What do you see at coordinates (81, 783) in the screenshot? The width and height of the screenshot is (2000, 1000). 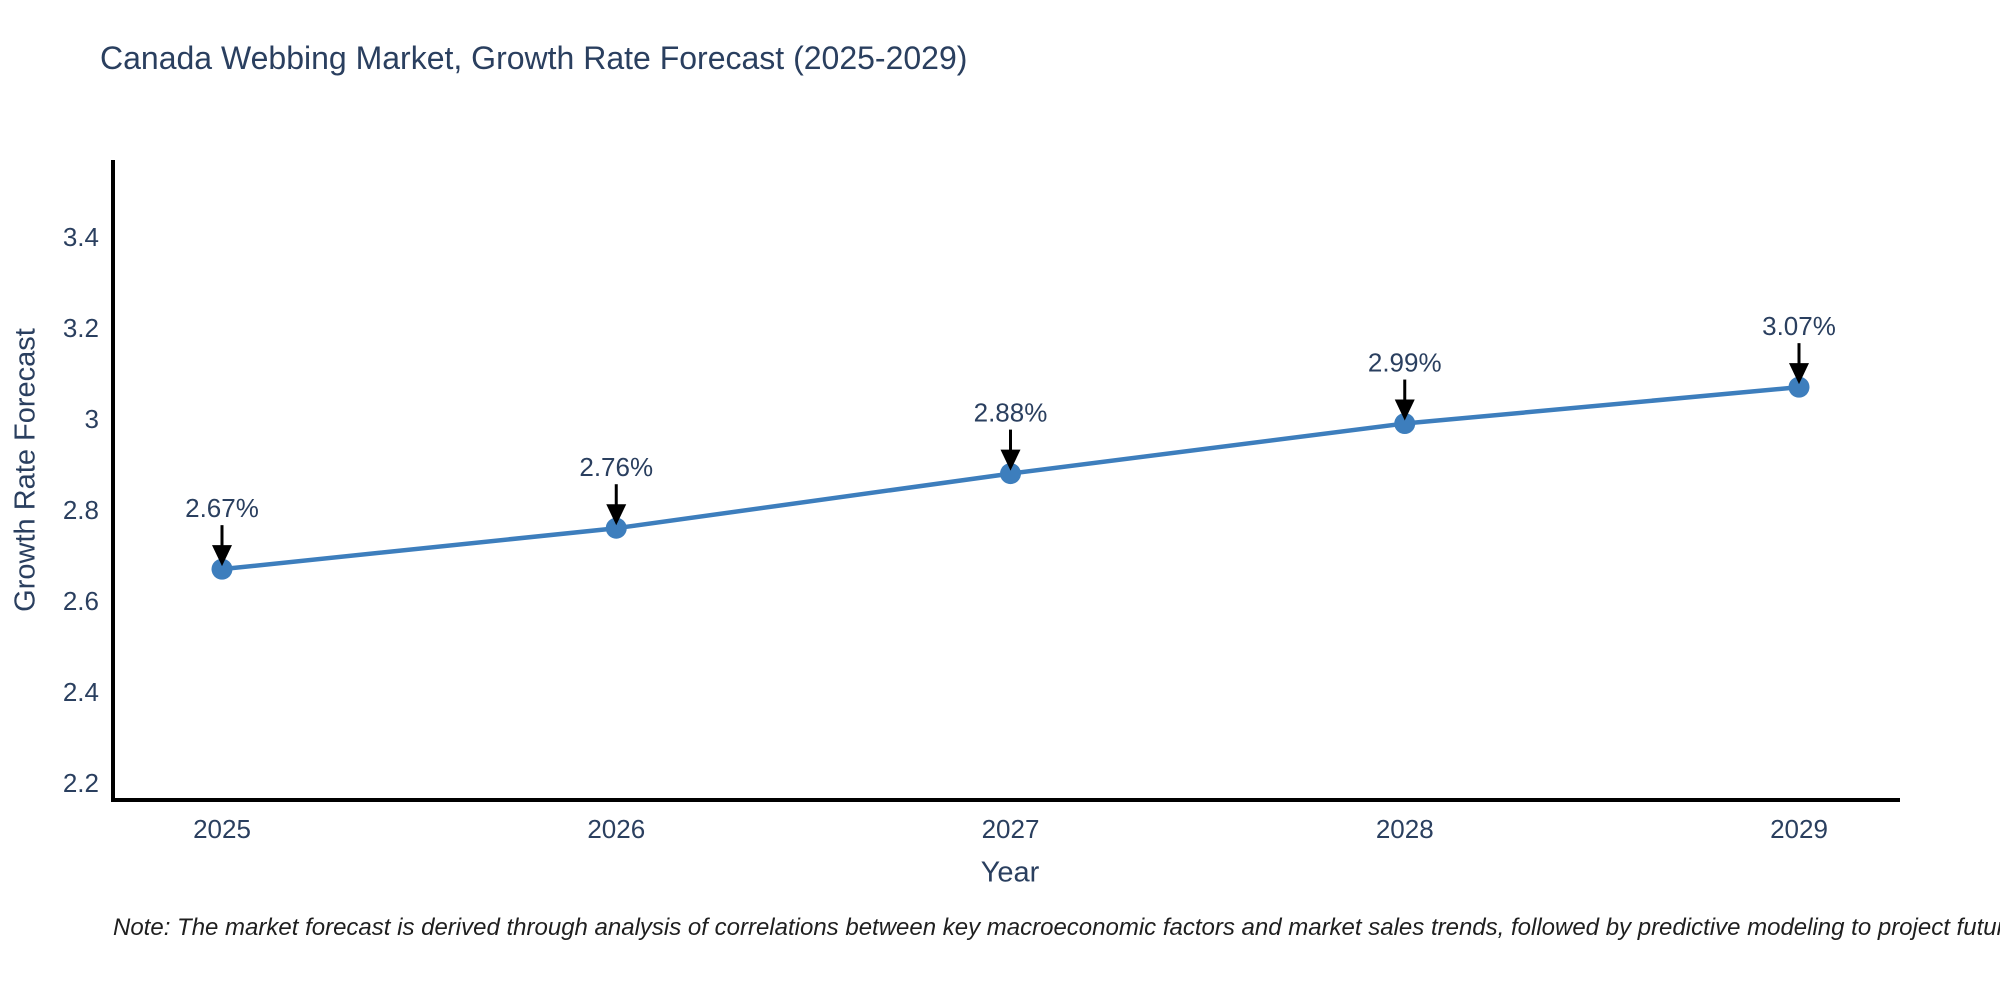 I see `y-tick-label: 2.2` at bounding box center [81, 783].